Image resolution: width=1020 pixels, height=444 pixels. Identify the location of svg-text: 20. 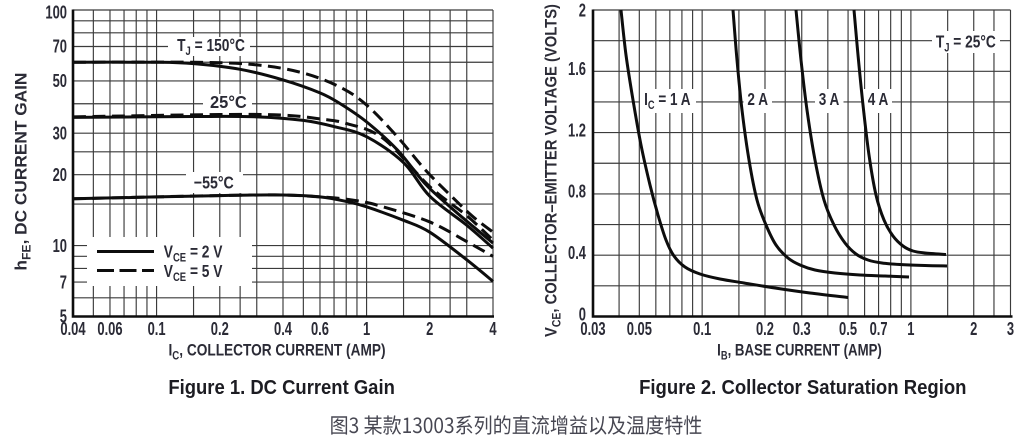
(60, 175).